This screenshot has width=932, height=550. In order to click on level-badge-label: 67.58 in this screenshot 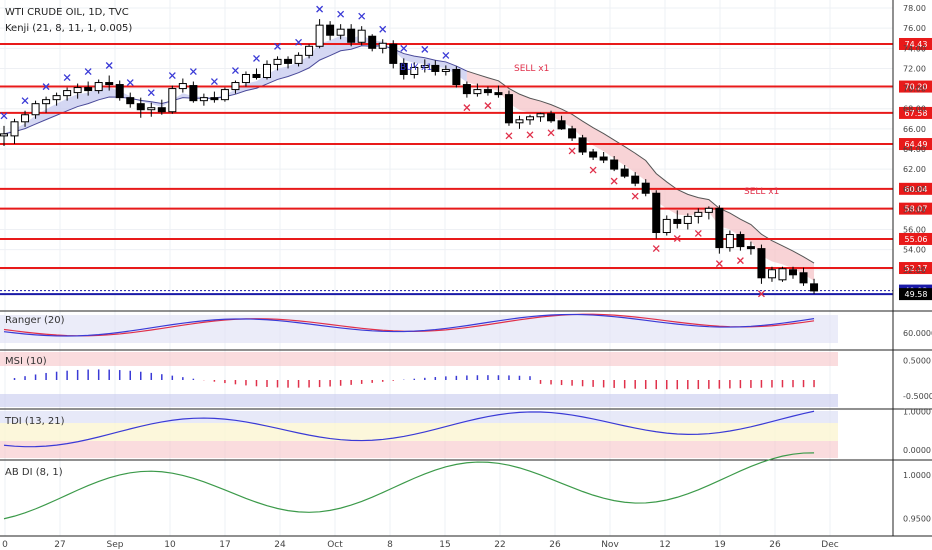, I will do `click(916, 113)`.